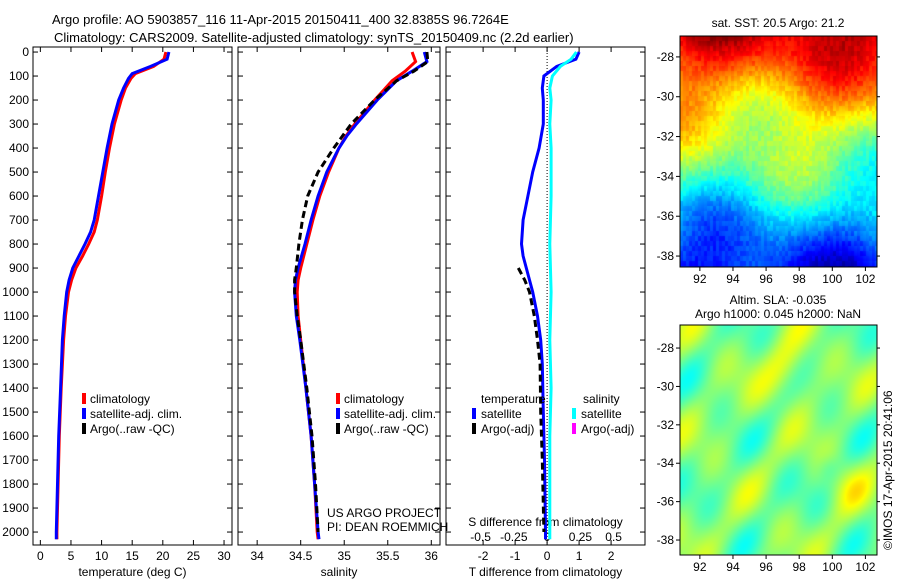 The width and height of the screenshot is (900, 580). I want to click on y-tick-label: 1500, so click(15, 412).